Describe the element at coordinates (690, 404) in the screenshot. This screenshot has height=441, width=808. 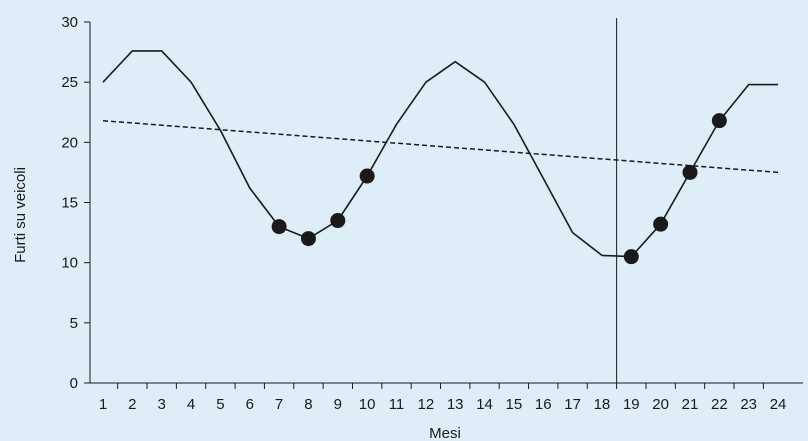
I see `x-tick-label: 21` at that location.